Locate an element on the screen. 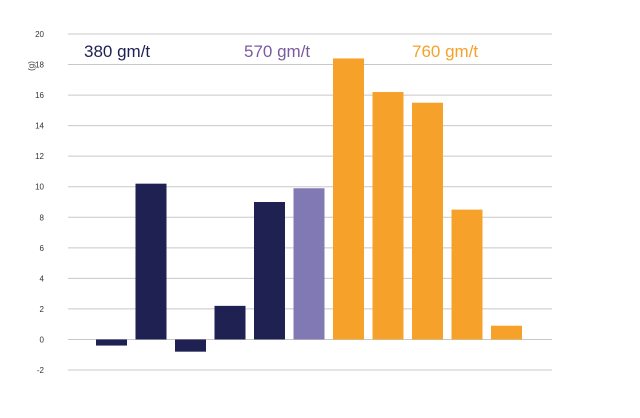 The height and width of the screenshot is (418, 640). y-tick-label: 10 is located at coordinates (39, 187).